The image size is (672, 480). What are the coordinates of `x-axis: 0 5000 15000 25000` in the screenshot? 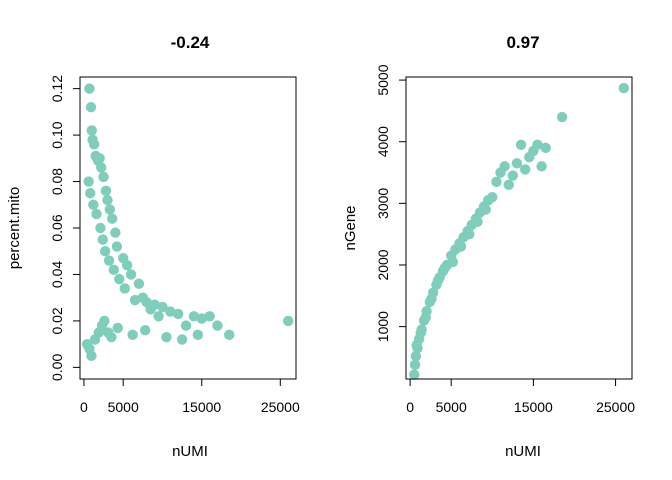 It's located at (520, 396).